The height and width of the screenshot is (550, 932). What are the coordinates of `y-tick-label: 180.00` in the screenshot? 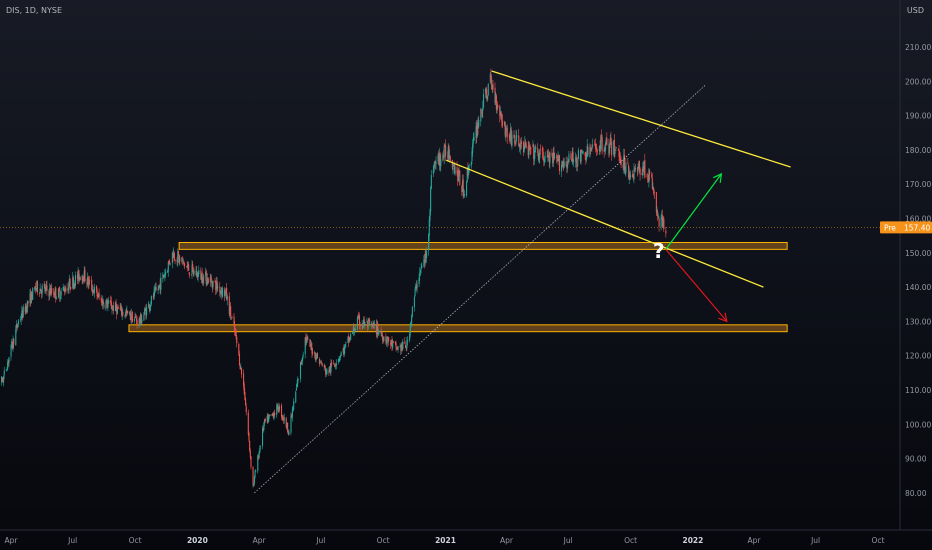 It's located at (918, 150).